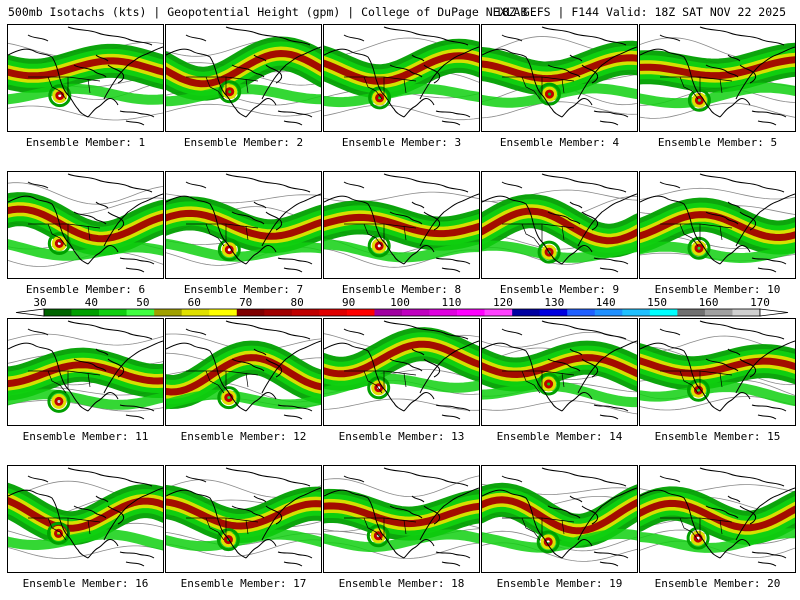 The height and width of the screenshot is (600, 800). Describe the element at coordinates (559, 142) in the screenshot. I see `ensemble-member-label: Ensemble Member: 4` at that location.